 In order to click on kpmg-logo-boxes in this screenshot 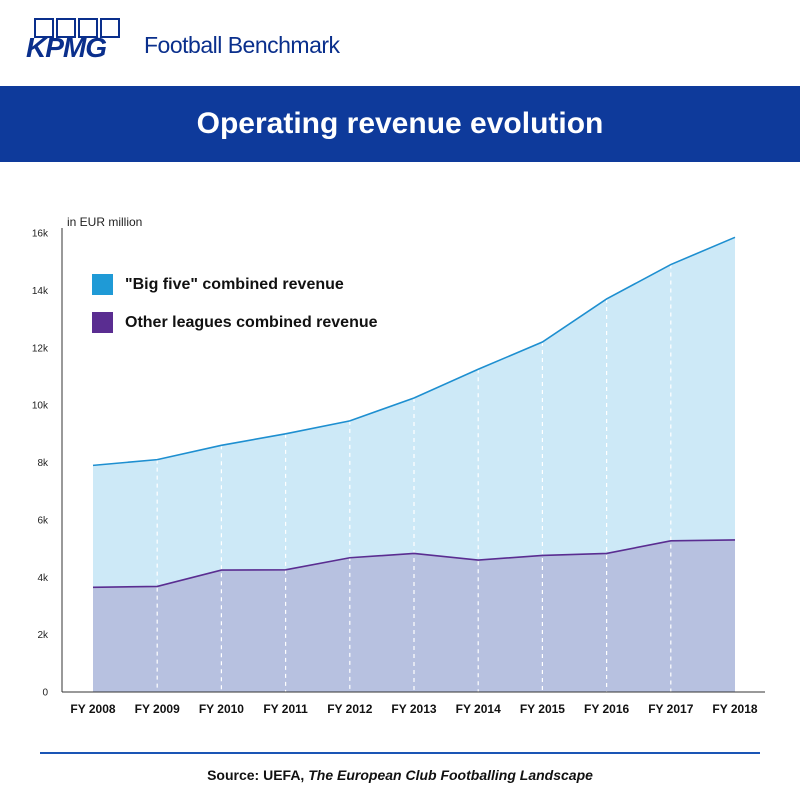, I will do `click(77, 28)`.